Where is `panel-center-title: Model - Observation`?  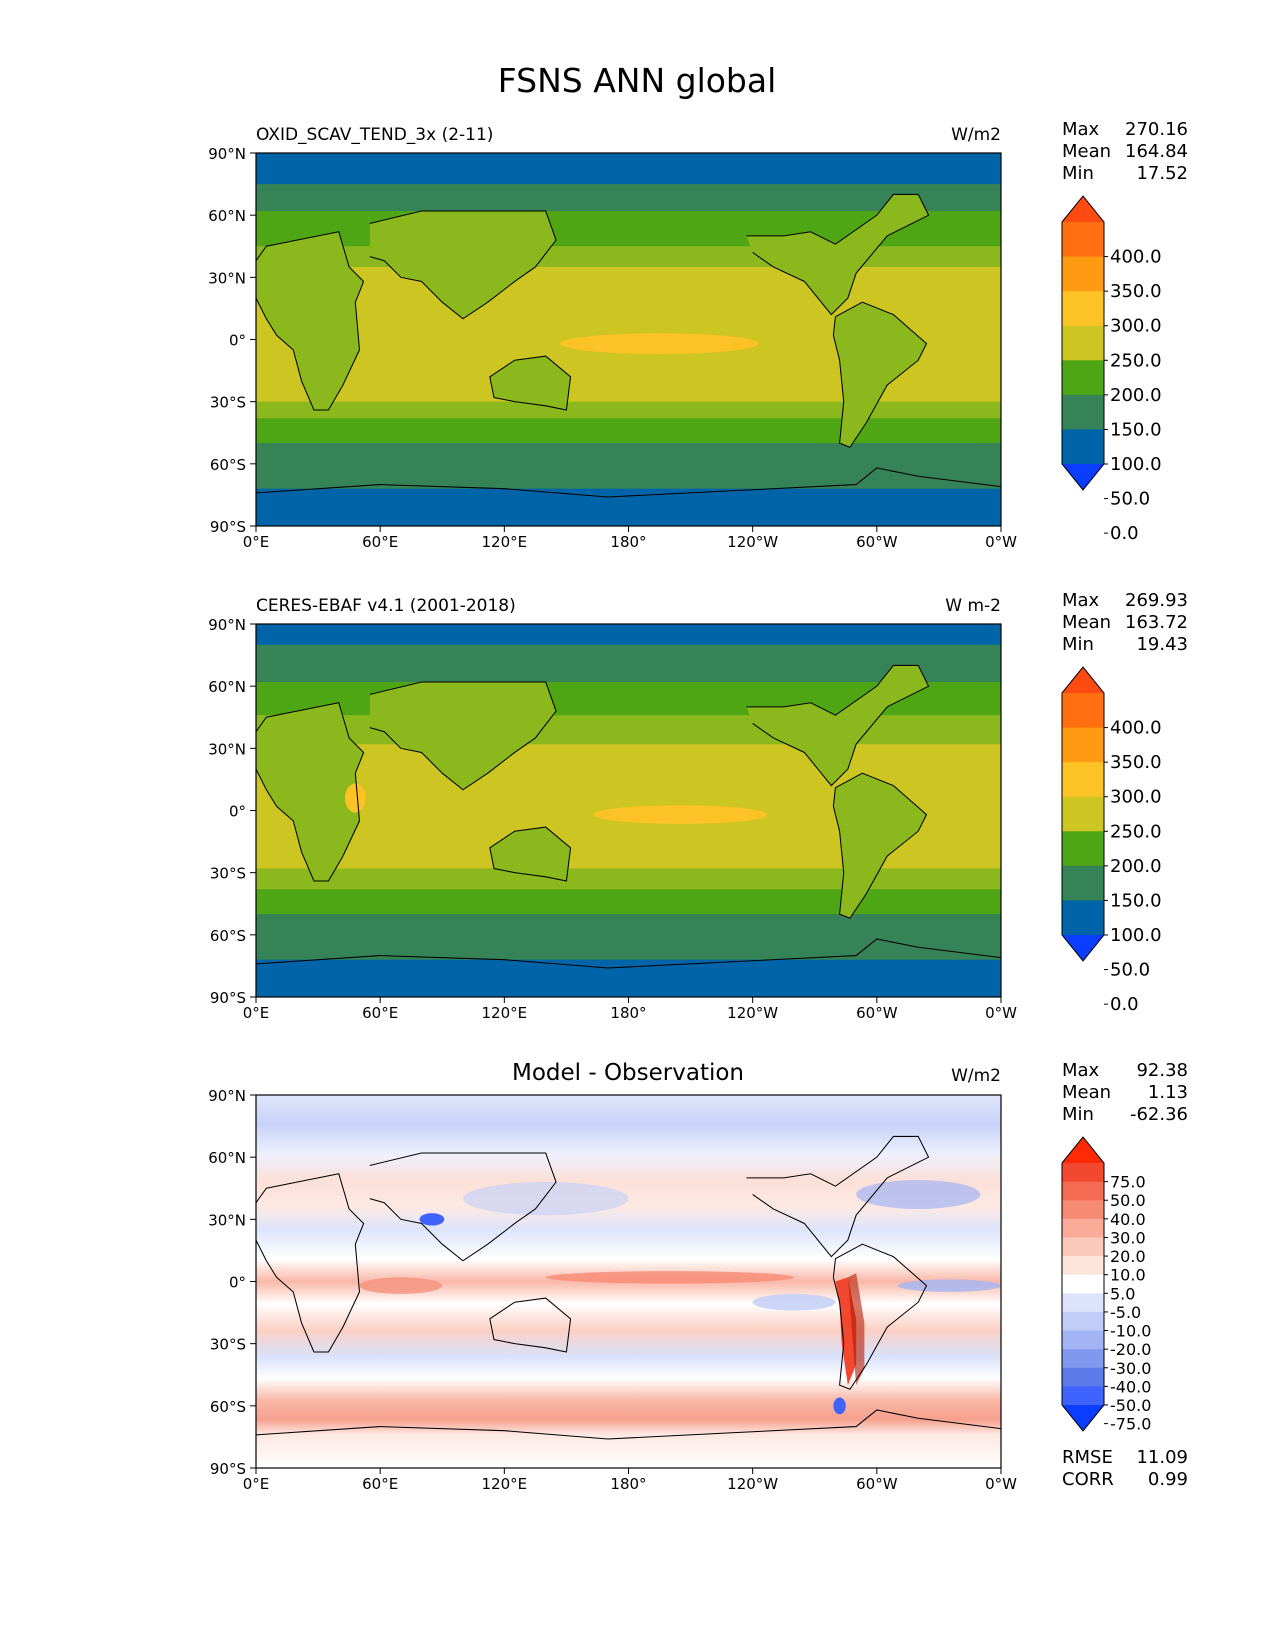 panel-center-title: Model - Observation is located at coordinates (628, 1073).